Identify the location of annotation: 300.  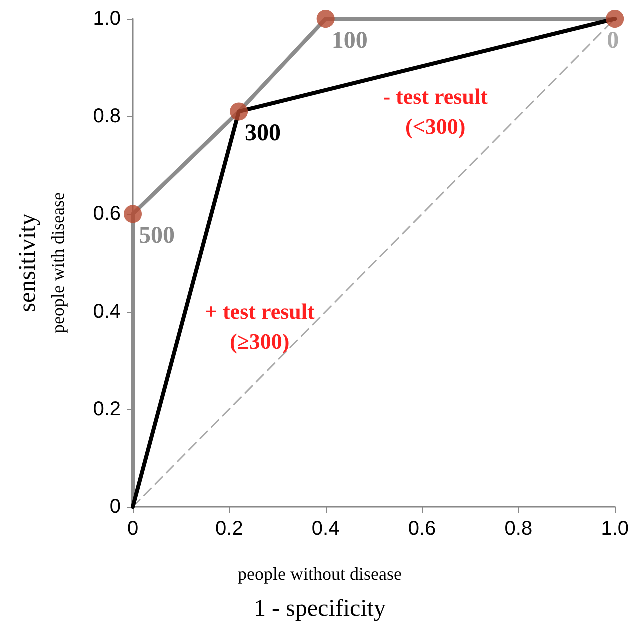
(263, 133).